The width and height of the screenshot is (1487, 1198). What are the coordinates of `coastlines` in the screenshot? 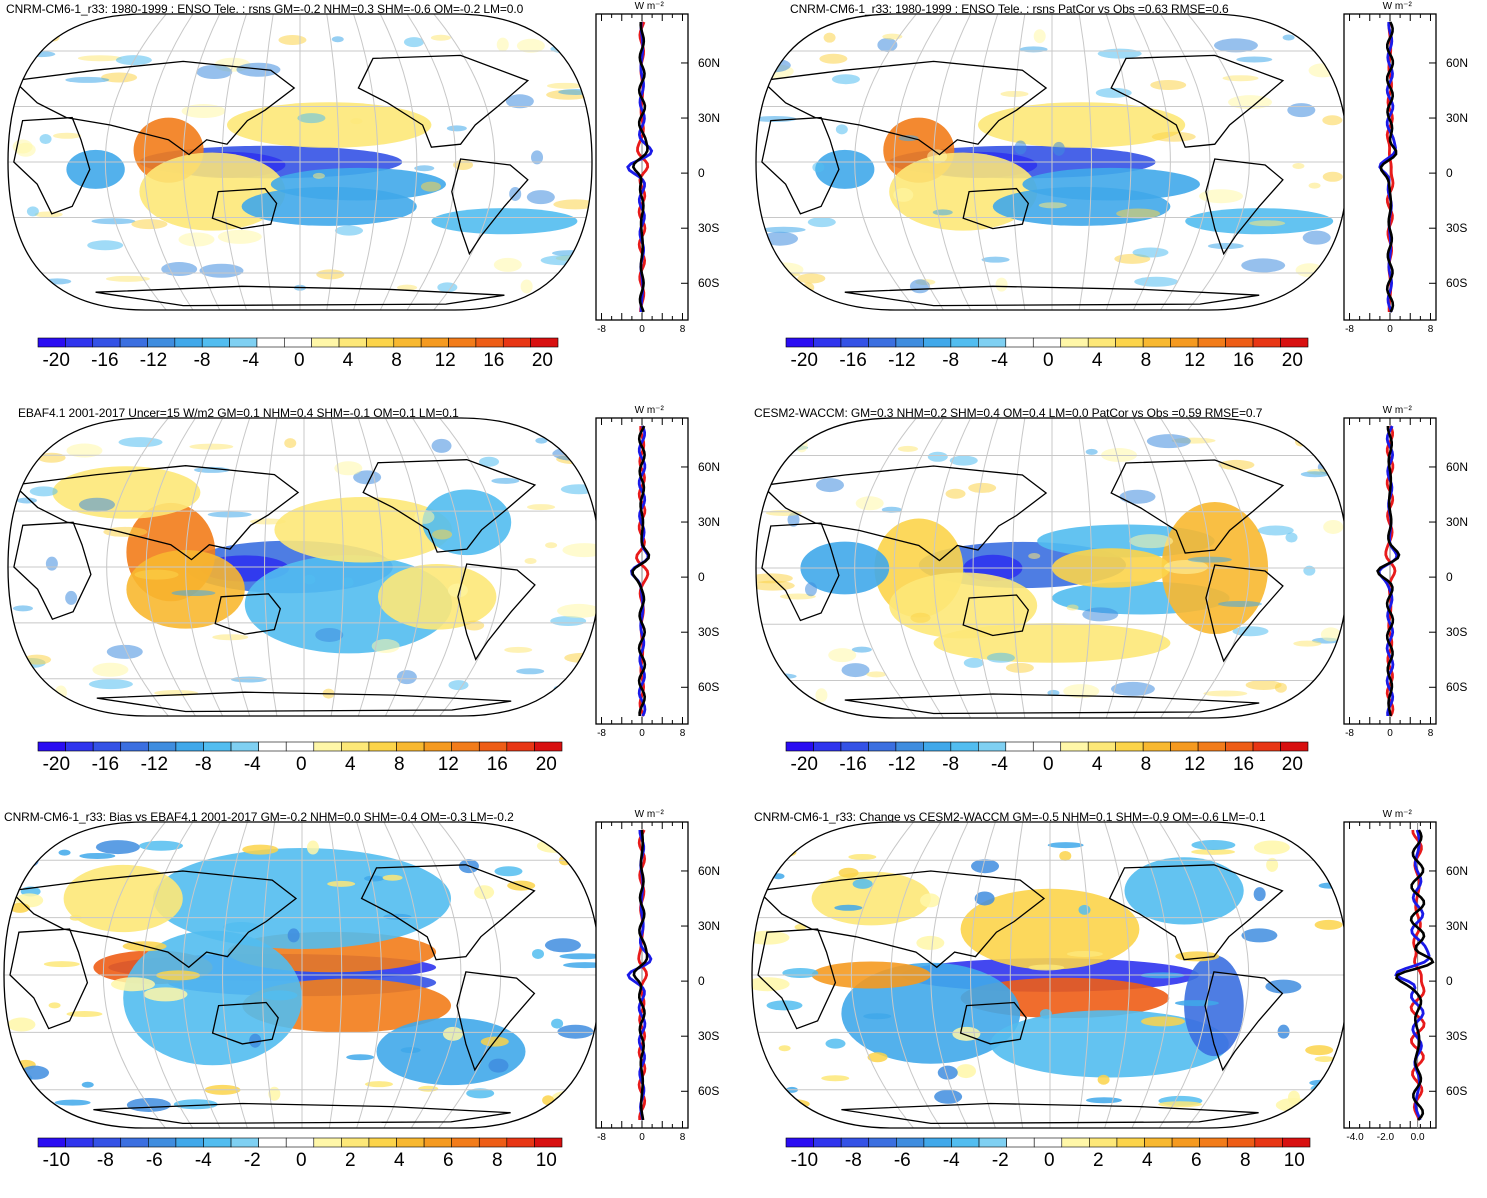 It's located at (272, 994).